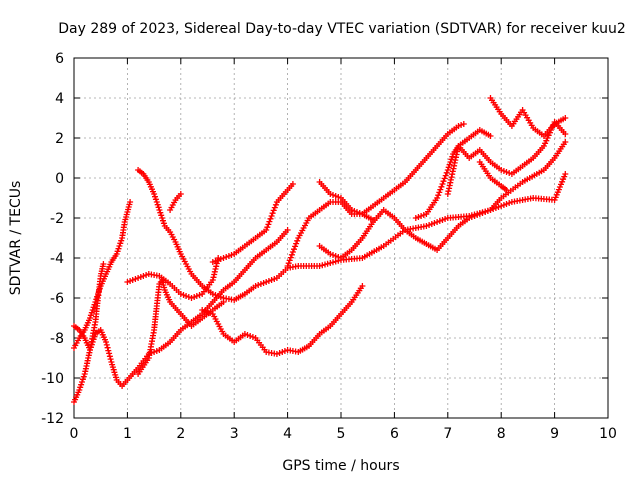 The width and height of the screenshot is (640, 480). I want to click on x-tick-label: 10, so click(608, 434).